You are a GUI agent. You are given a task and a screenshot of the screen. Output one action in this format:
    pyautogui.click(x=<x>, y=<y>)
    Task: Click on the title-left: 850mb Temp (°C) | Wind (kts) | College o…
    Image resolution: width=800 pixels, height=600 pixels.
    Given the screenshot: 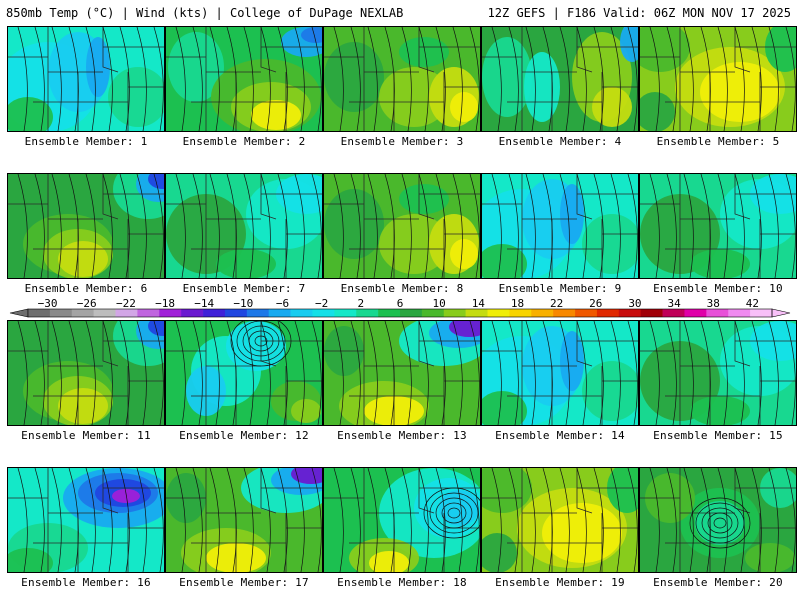 What is the action you would take?
    pyautogui.click(x=205, y=13)
    